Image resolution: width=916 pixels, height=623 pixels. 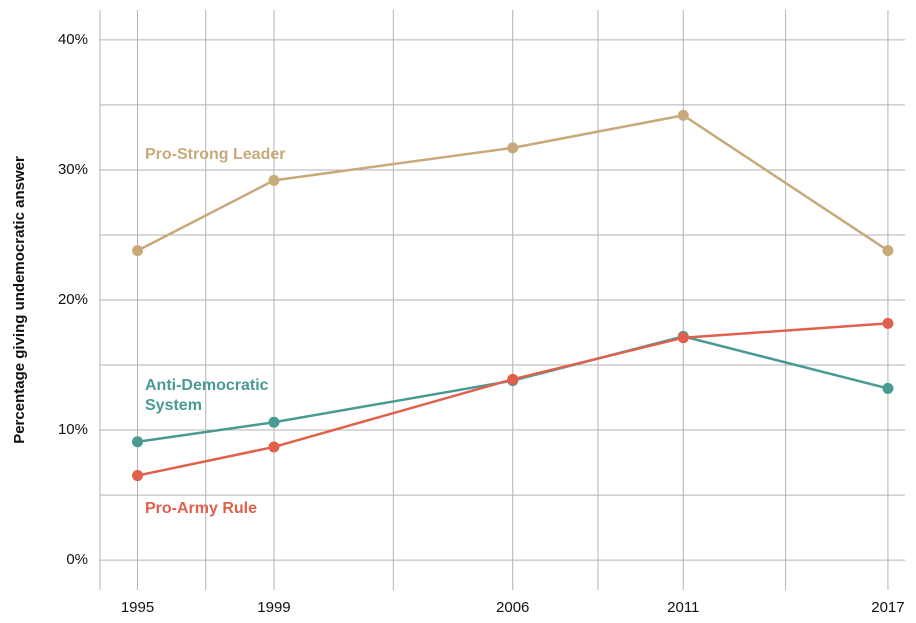 I want to click on series-label-line: Anti-Democratic, so click(x=207, y=385).